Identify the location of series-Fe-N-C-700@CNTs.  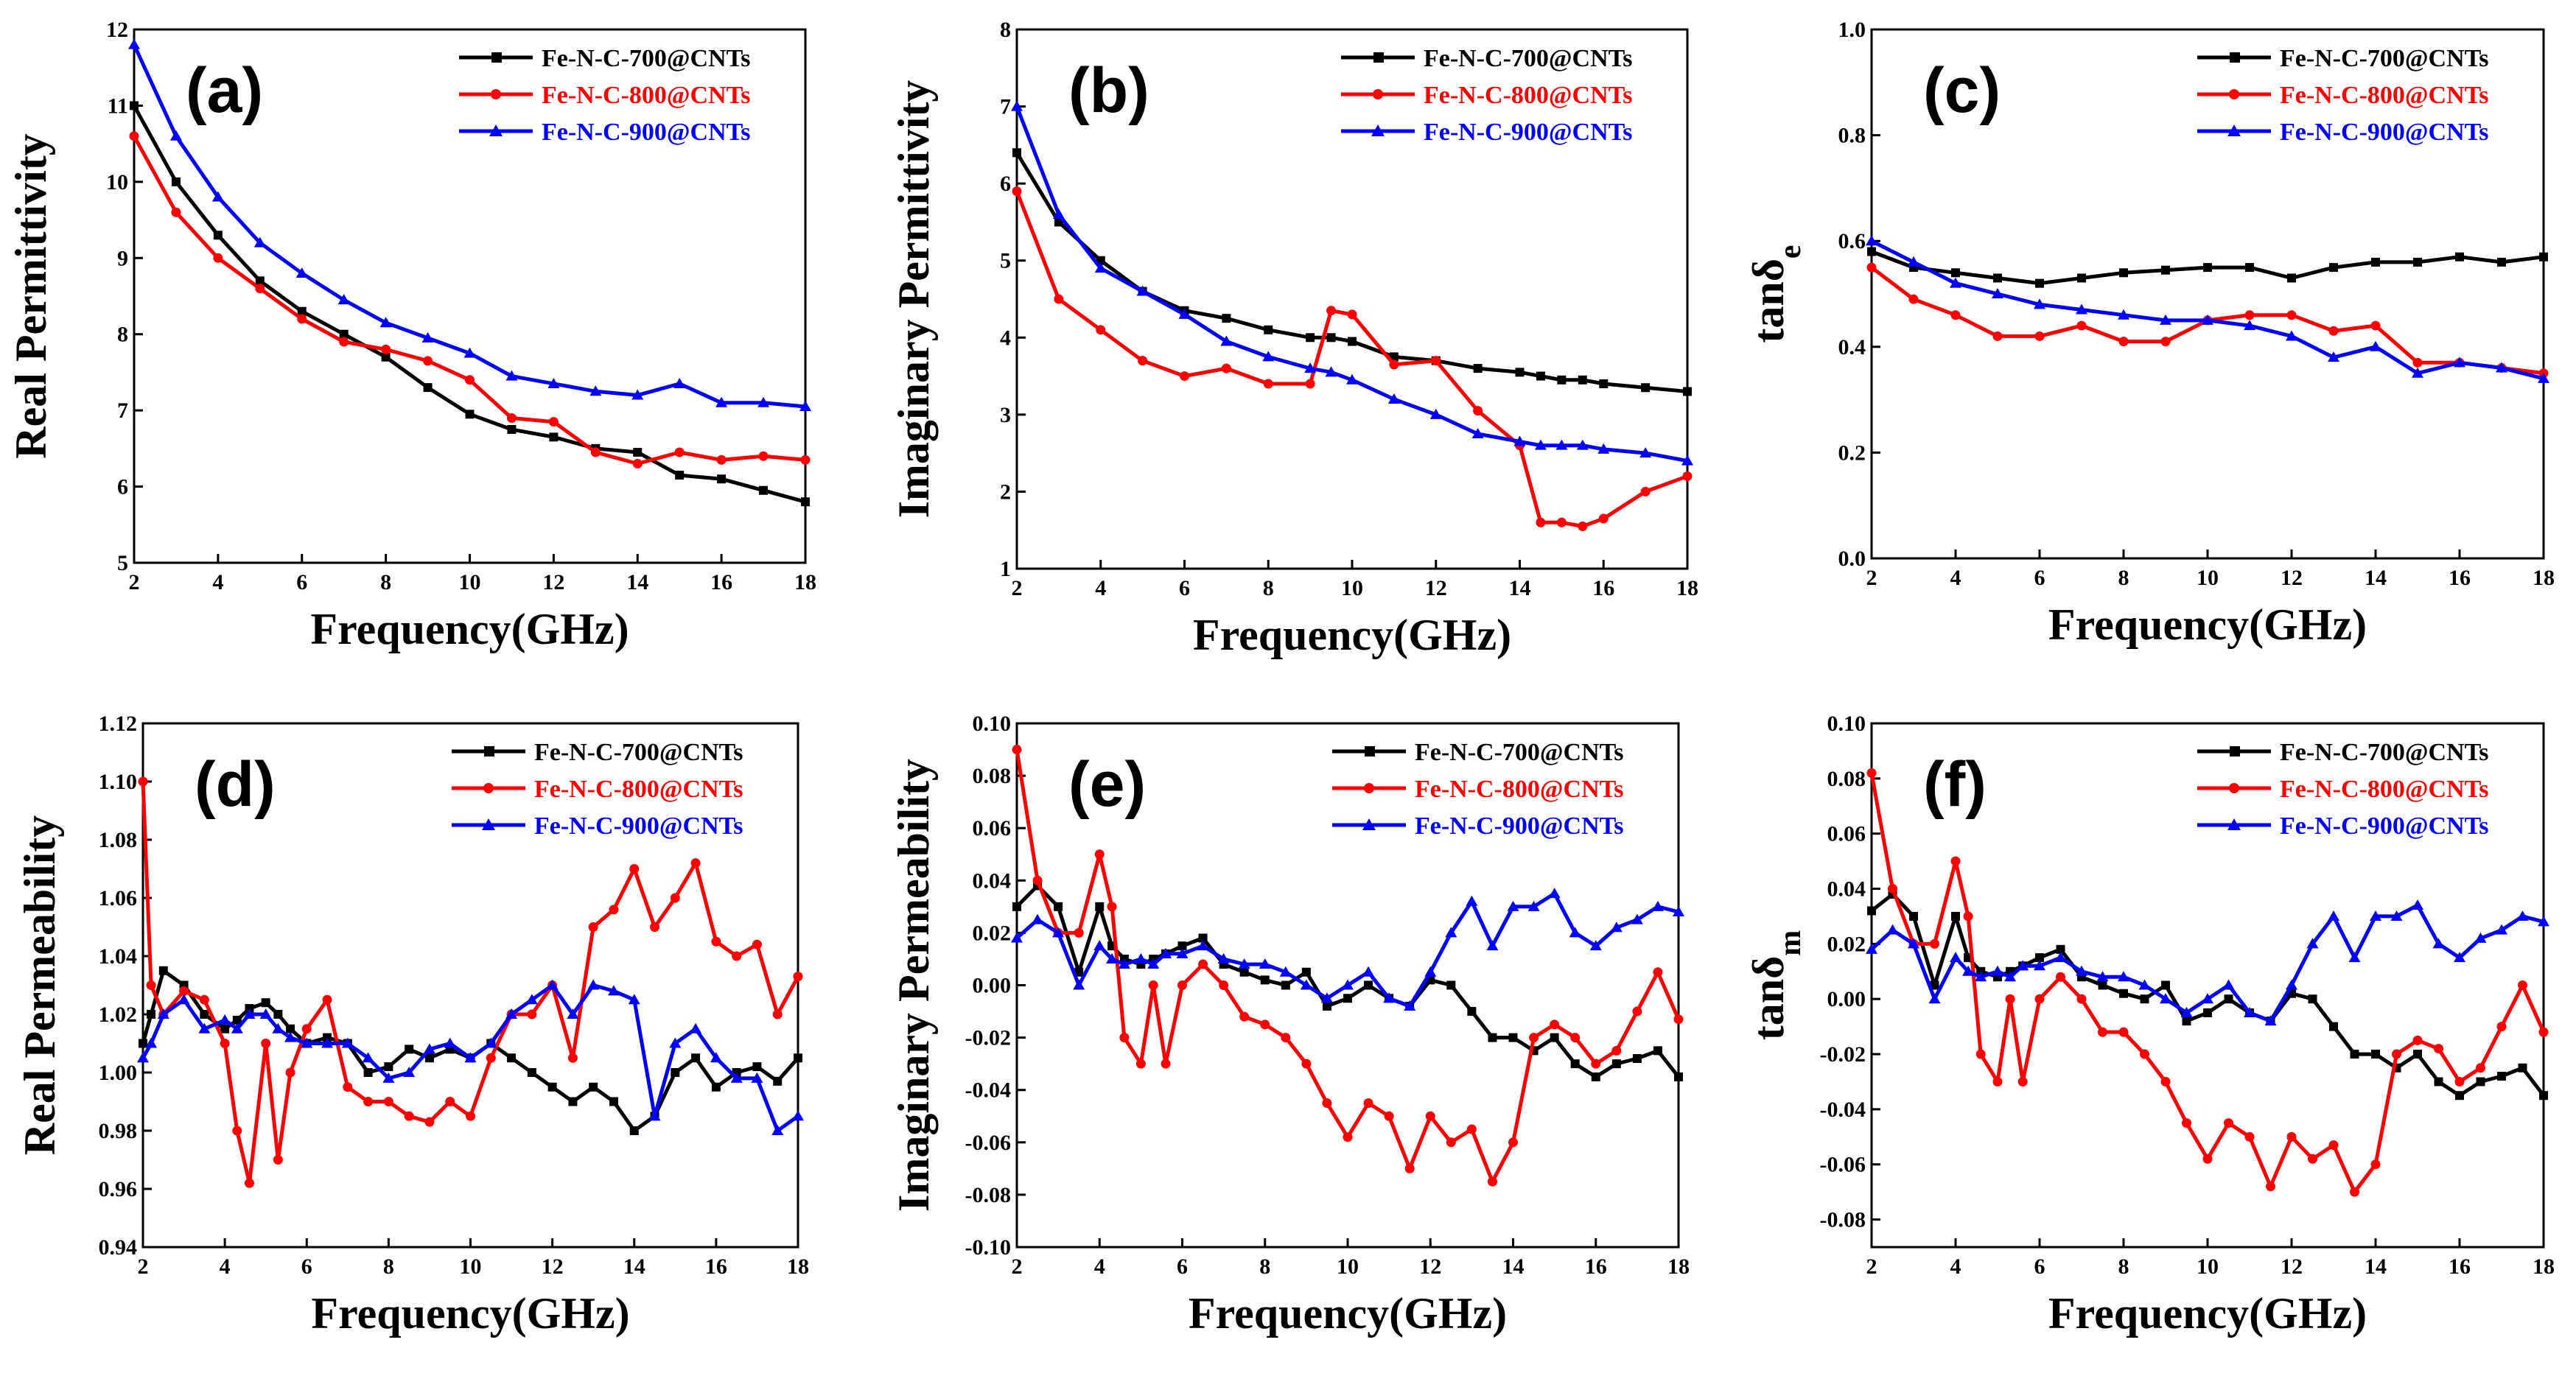
(470, 1050).